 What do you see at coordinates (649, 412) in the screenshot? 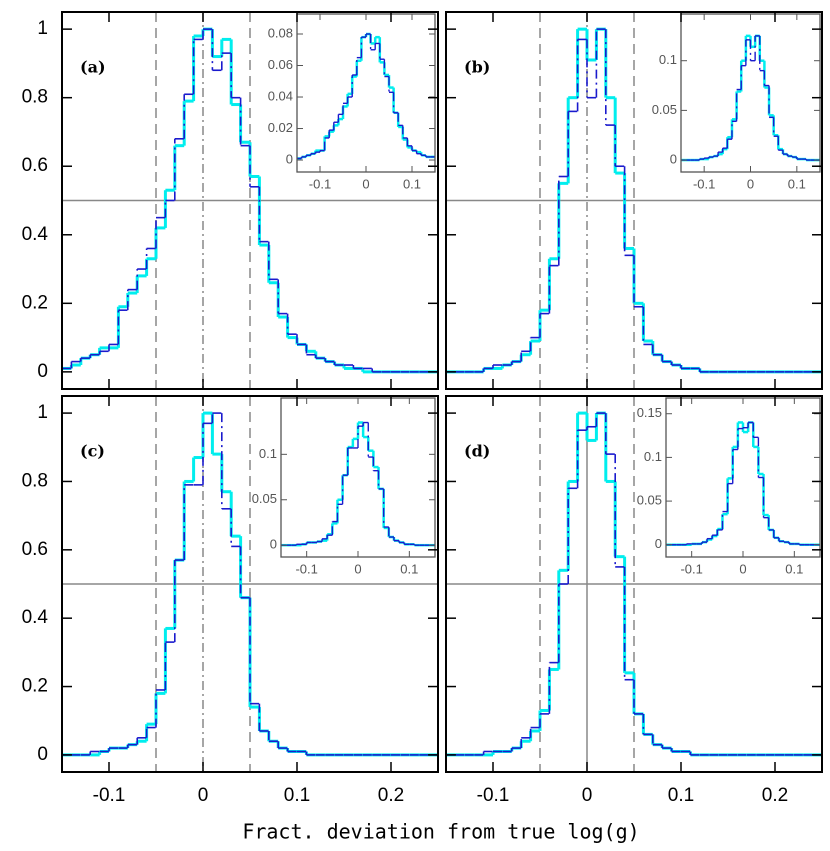
I see `inset-y-tick-label: 0.15` at bounding box center [649, 412].